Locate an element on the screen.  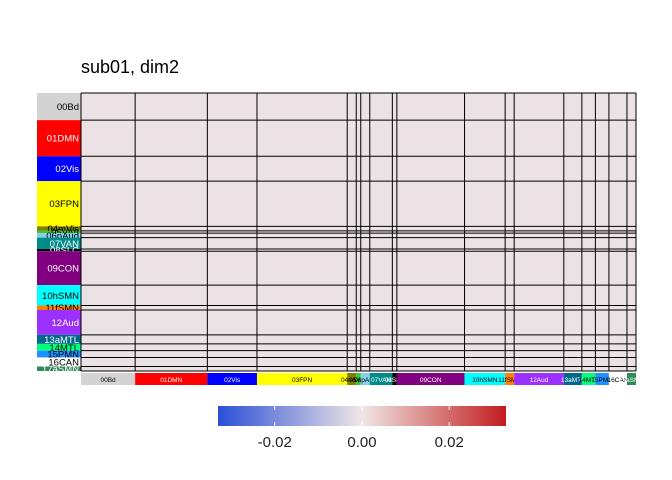
row-strip-15PMN is located at coordinates (59, 354).